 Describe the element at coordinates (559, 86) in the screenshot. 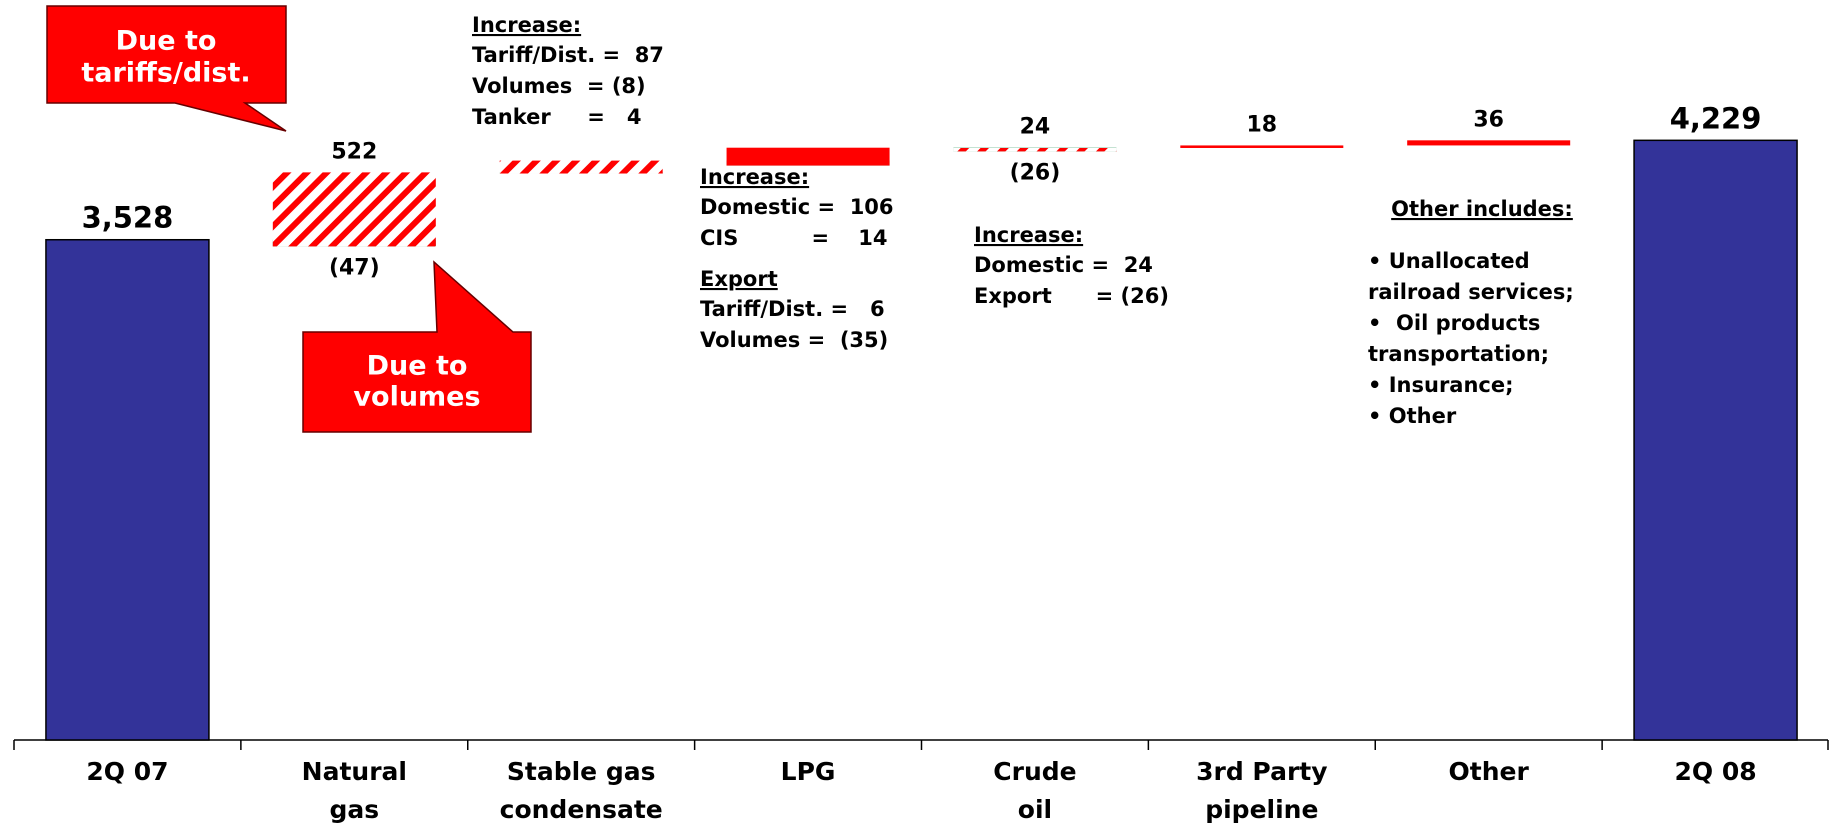

I see `note-line: Volumes = (8)` at that location.